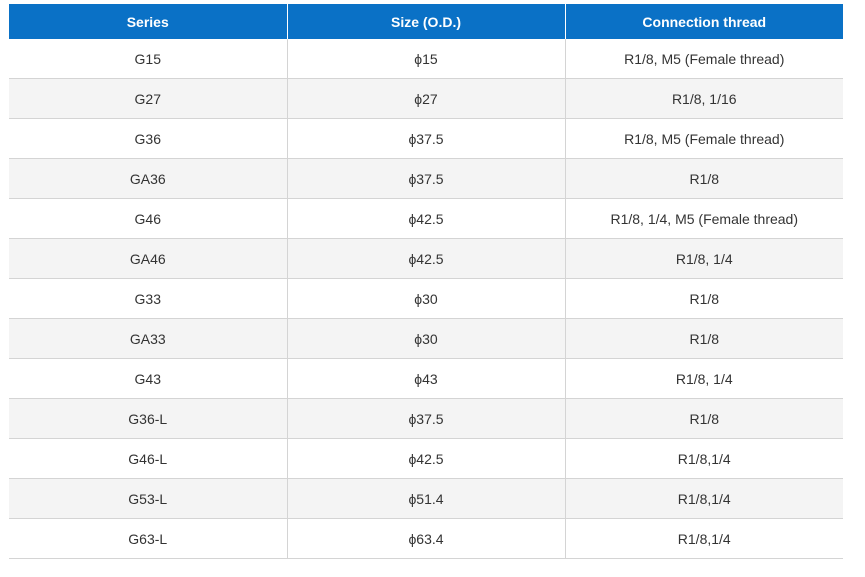 The image size is (865, 577). Describe the element at coordinates (148, 98) in the screenshot. I see `series-cell: G27` at that location.